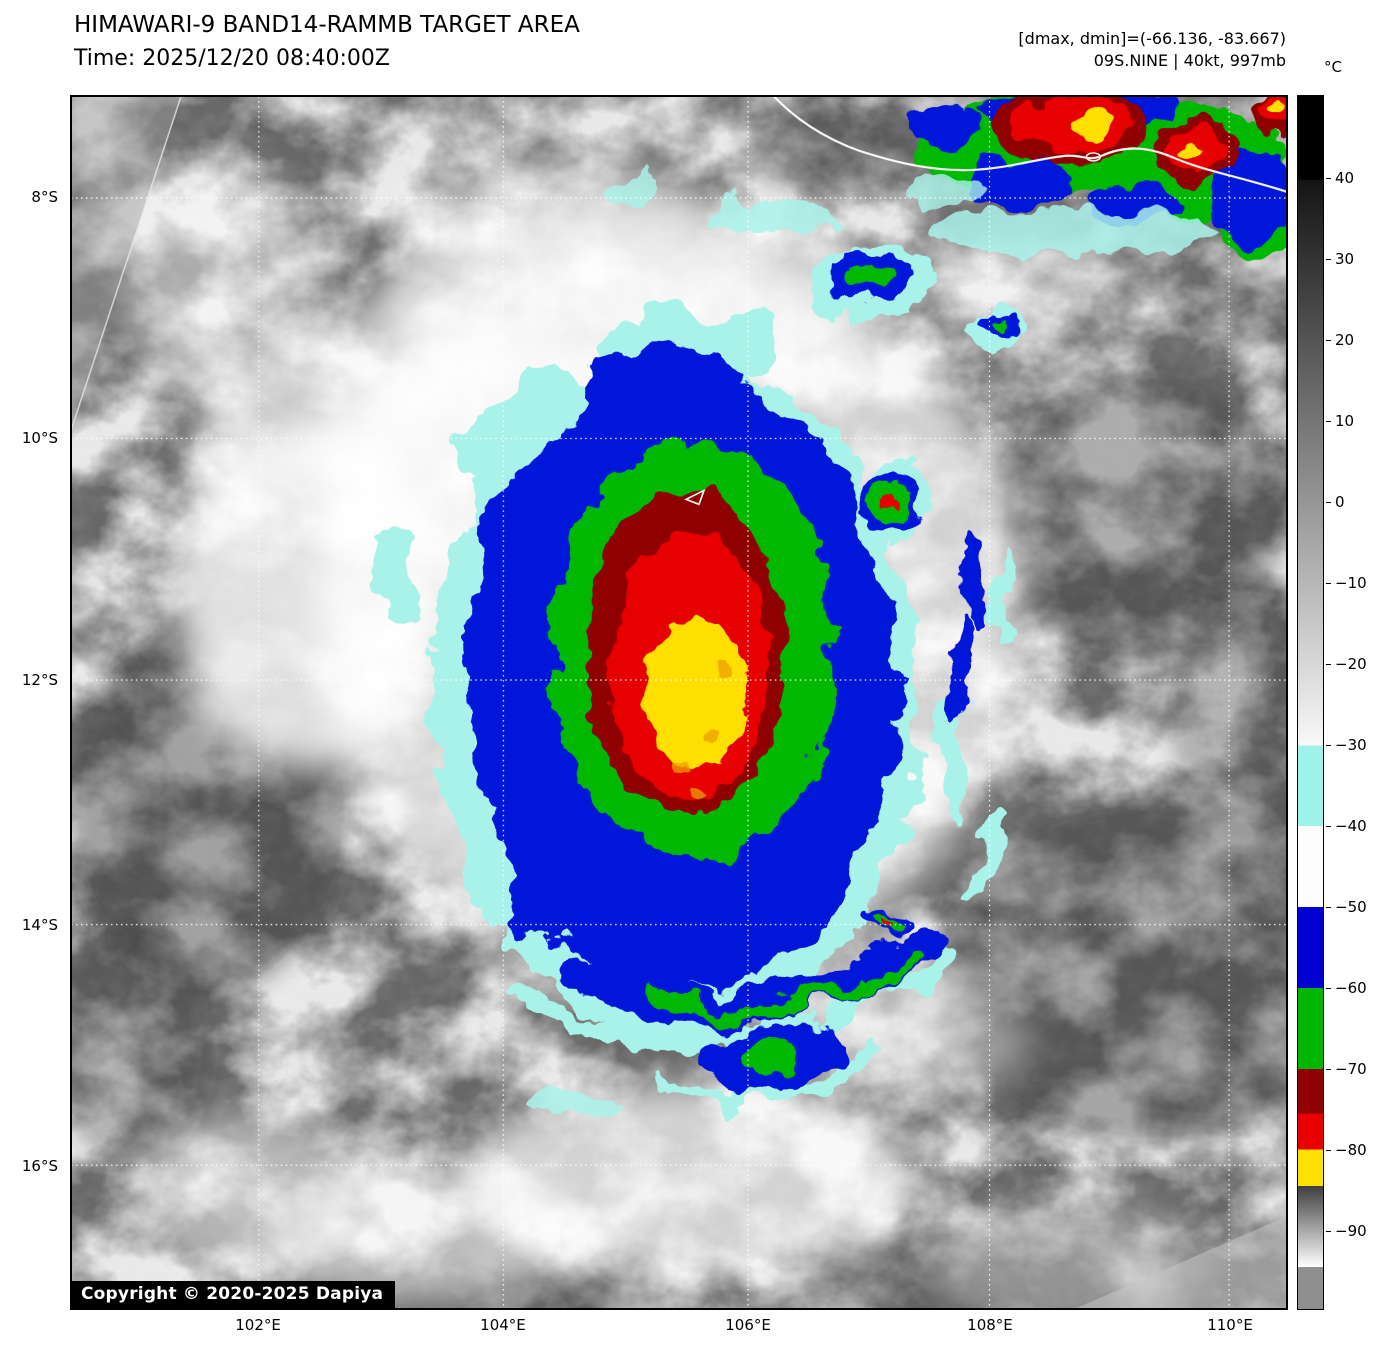 This screenshot has width=1388, height=1359. Describe the element at coordinates (39, 924) in the screenshot. I see `lat-tick-label: 14°S` at that location.